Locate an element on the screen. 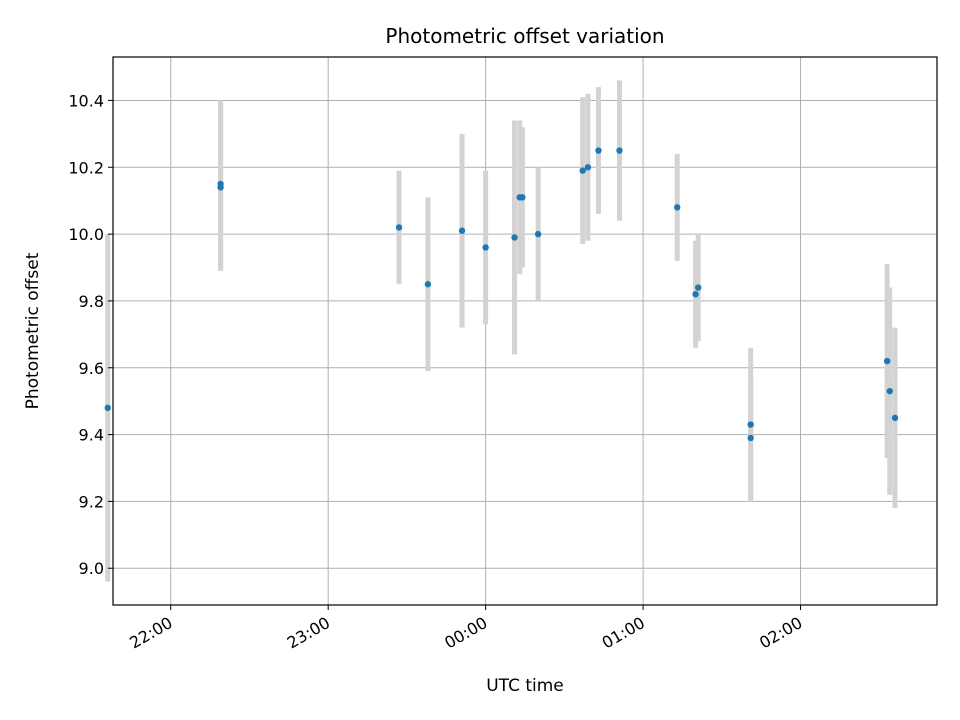  y-axis: 9.0 9.2 9.4 9.6 9.8 10.0 10.2 10.4 is located at coordinates (90, 334).